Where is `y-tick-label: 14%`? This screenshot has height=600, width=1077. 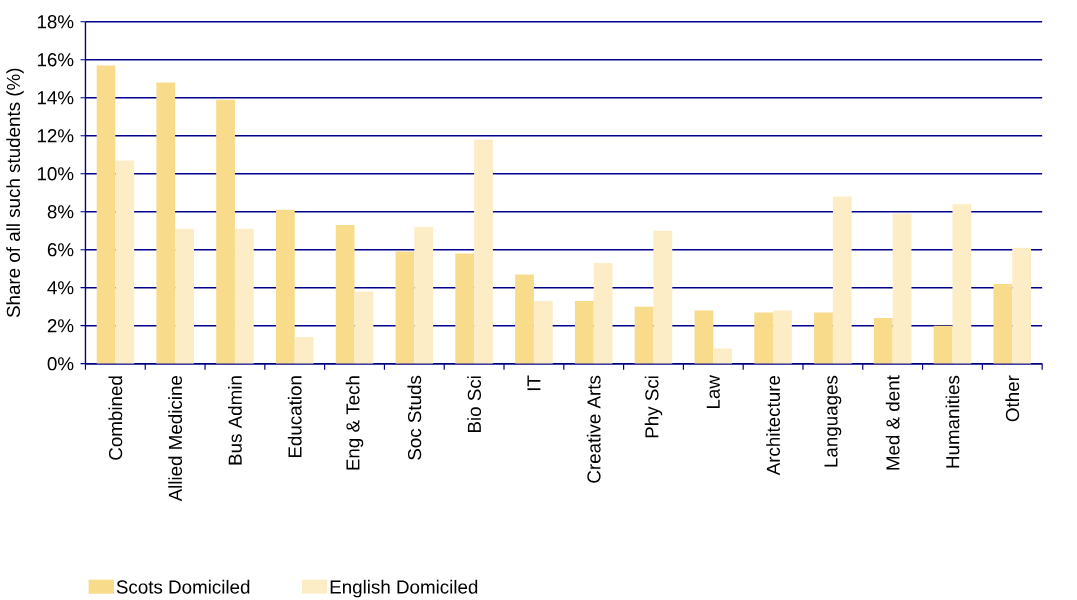
y-tick-label: 14% is located at coordinates (55, 98).